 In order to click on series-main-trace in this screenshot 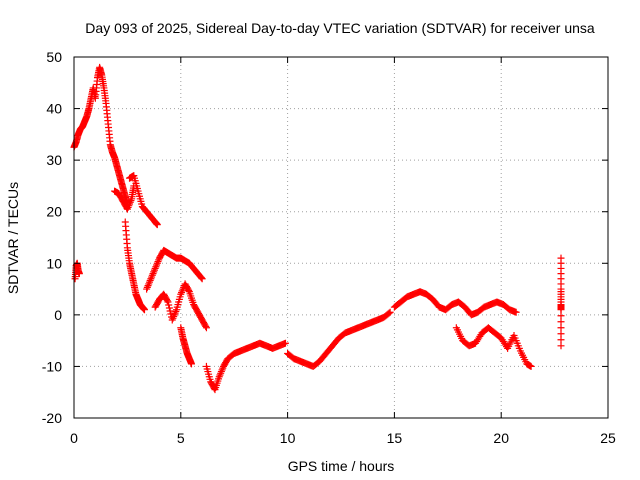, I will do `click(100, 135)`.